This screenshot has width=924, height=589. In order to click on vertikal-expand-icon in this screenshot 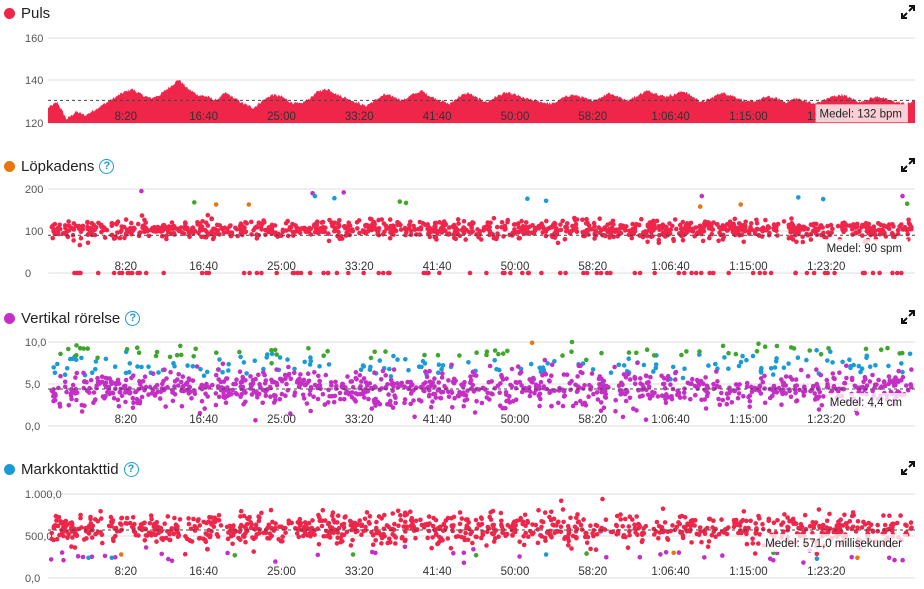, I will do `click(908, 317)`.